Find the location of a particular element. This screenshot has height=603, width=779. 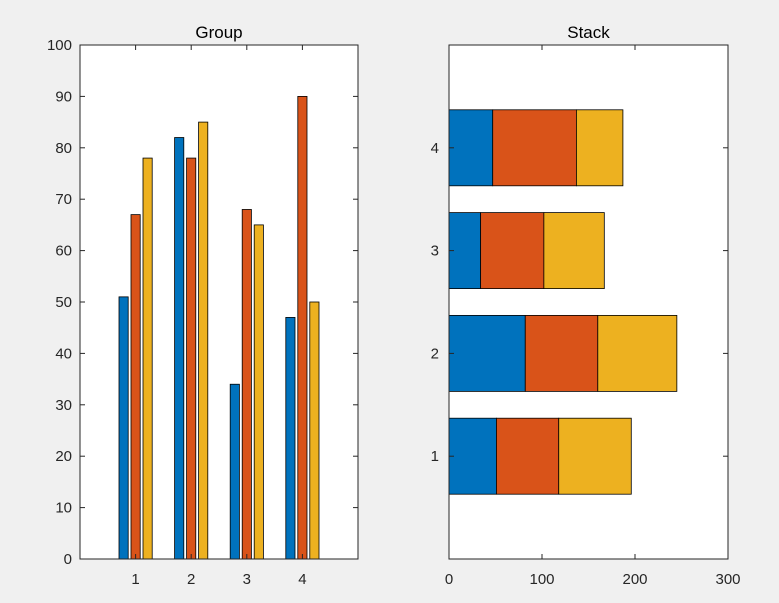

stack-segment-c4-s1 is located at coordinates (471, 148).